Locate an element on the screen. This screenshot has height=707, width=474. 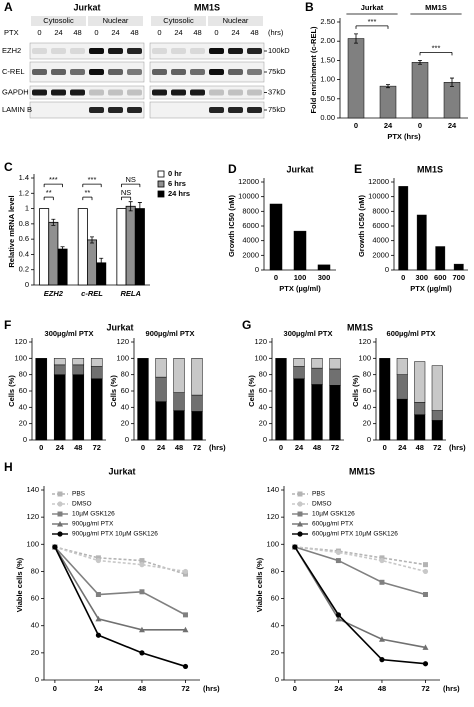
legend-label: PBS is located at coordinates (319, 494).